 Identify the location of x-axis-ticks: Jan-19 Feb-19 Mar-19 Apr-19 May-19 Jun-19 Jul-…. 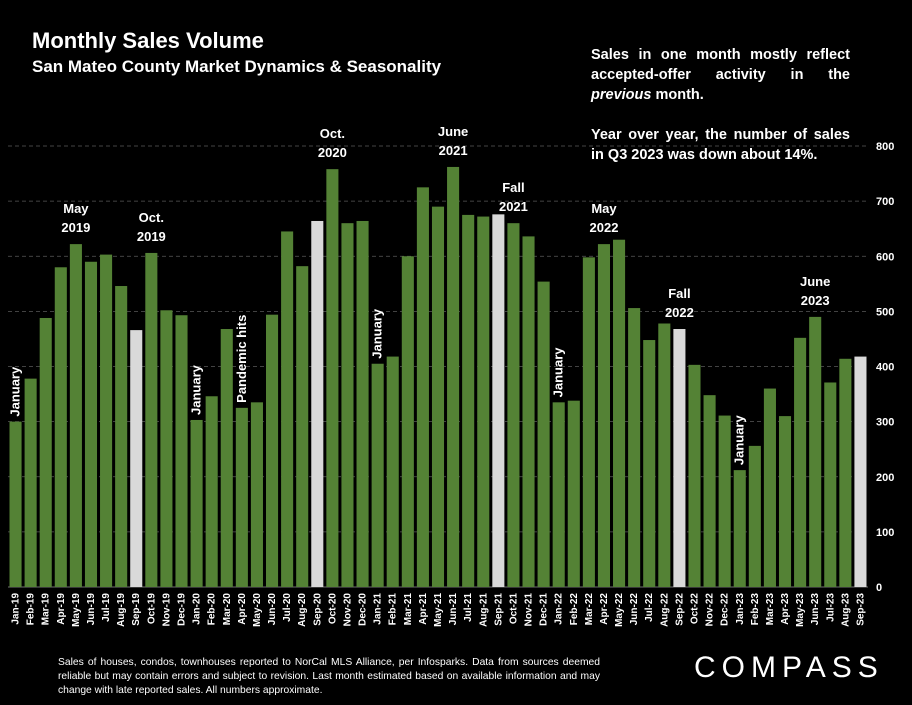
(439, 610).